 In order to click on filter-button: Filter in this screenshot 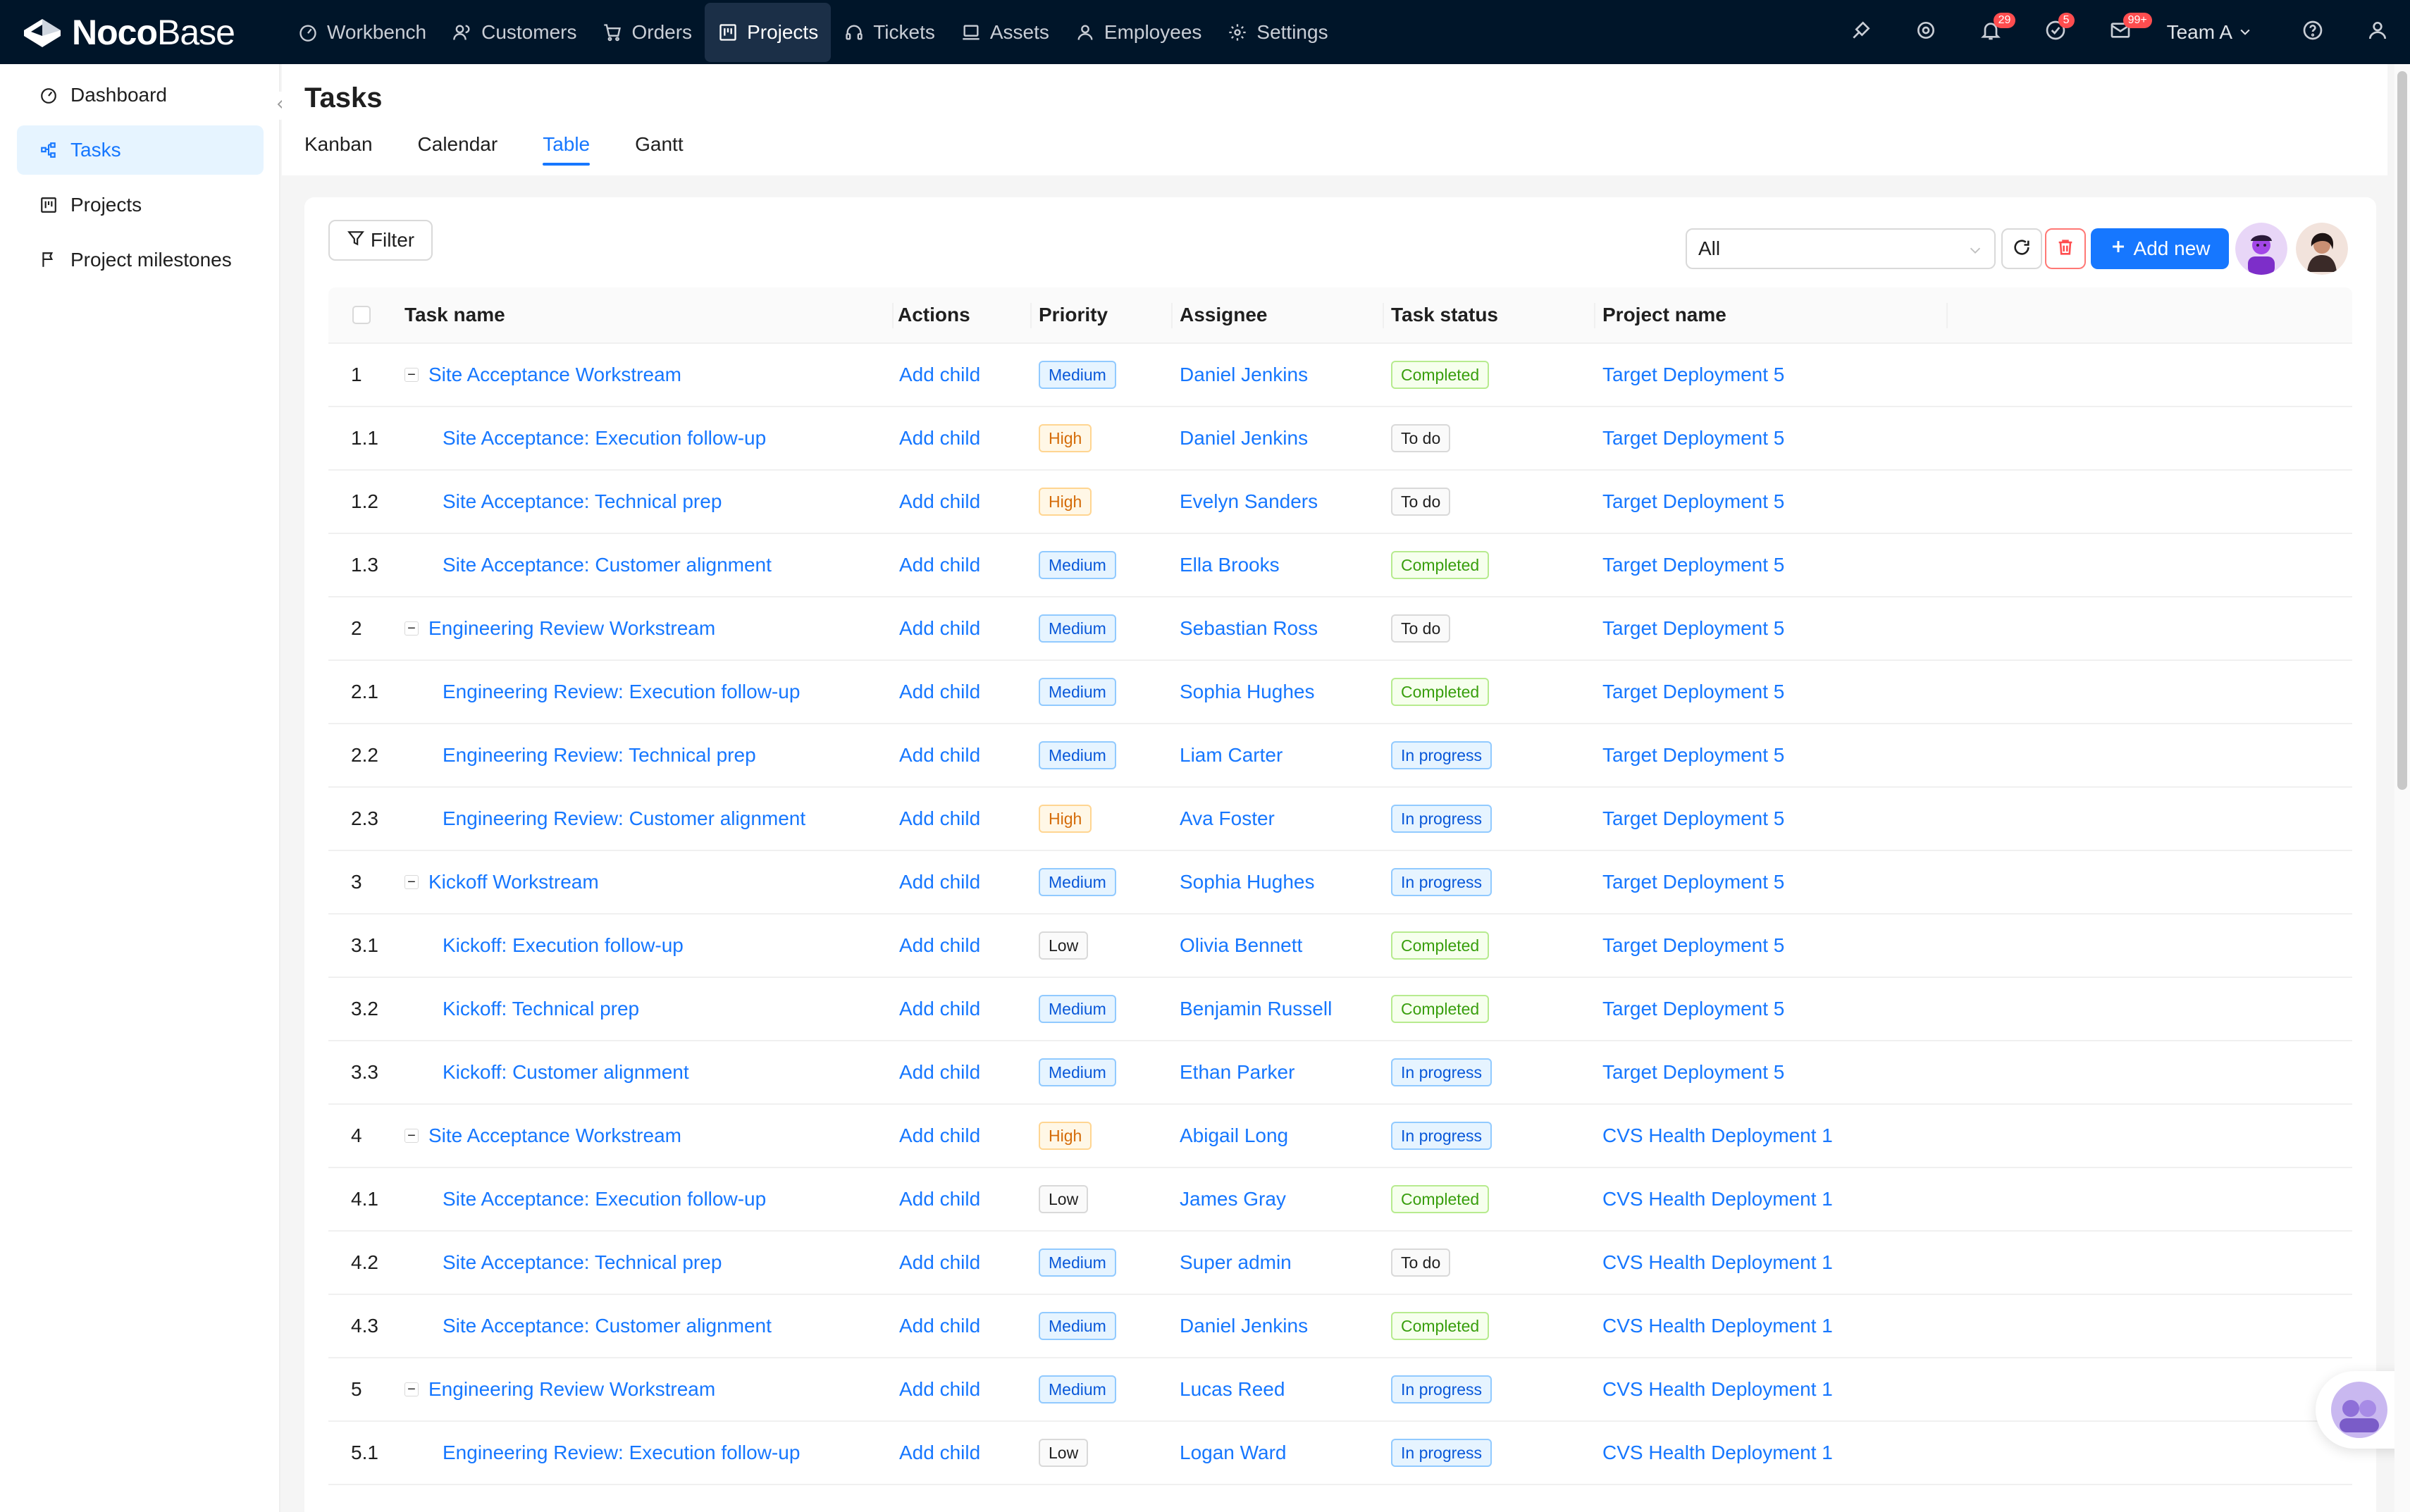, I will do `click(381, 240)`.